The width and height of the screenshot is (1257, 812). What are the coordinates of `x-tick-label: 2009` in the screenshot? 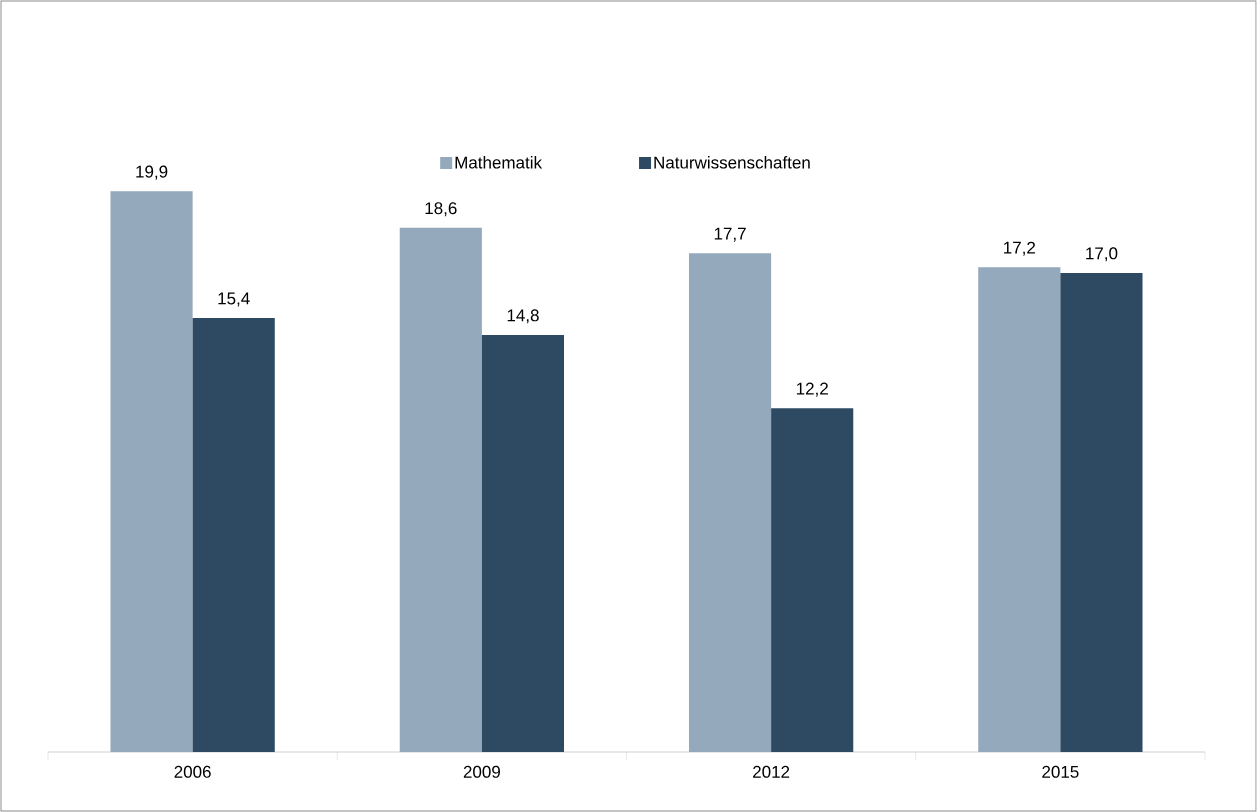 It's located at (481, 771).